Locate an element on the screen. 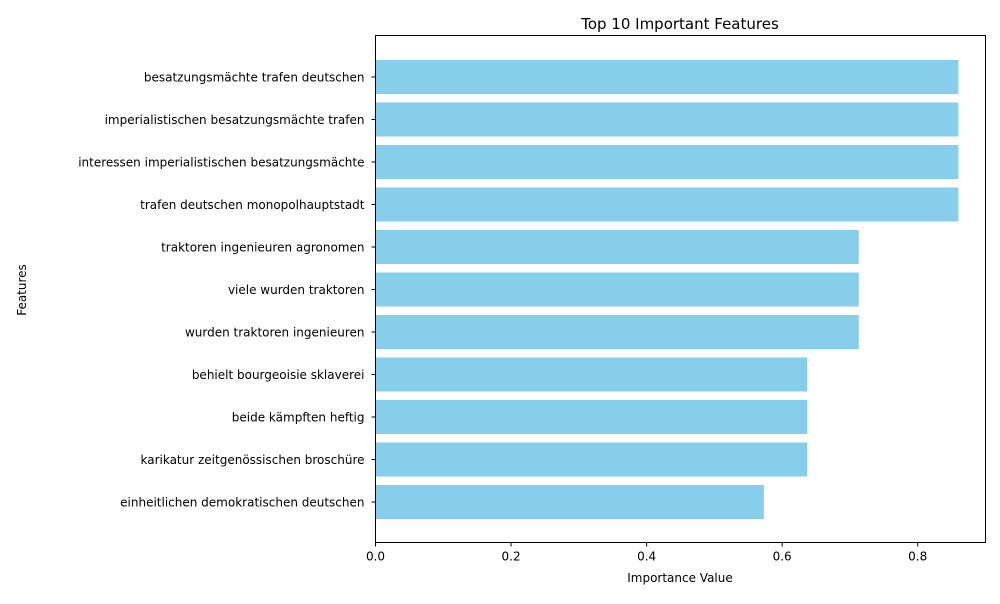  x-tick-label: 0.0 is located at coordinates (375, 557).